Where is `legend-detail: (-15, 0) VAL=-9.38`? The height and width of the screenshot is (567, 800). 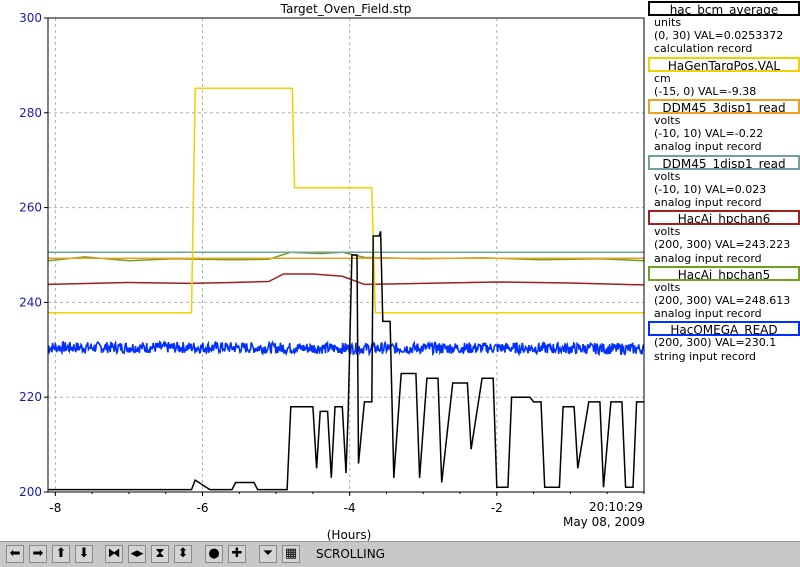
legend-detail: (-15, 0) VAL=-9.38 is located at coordinates (705, 91).